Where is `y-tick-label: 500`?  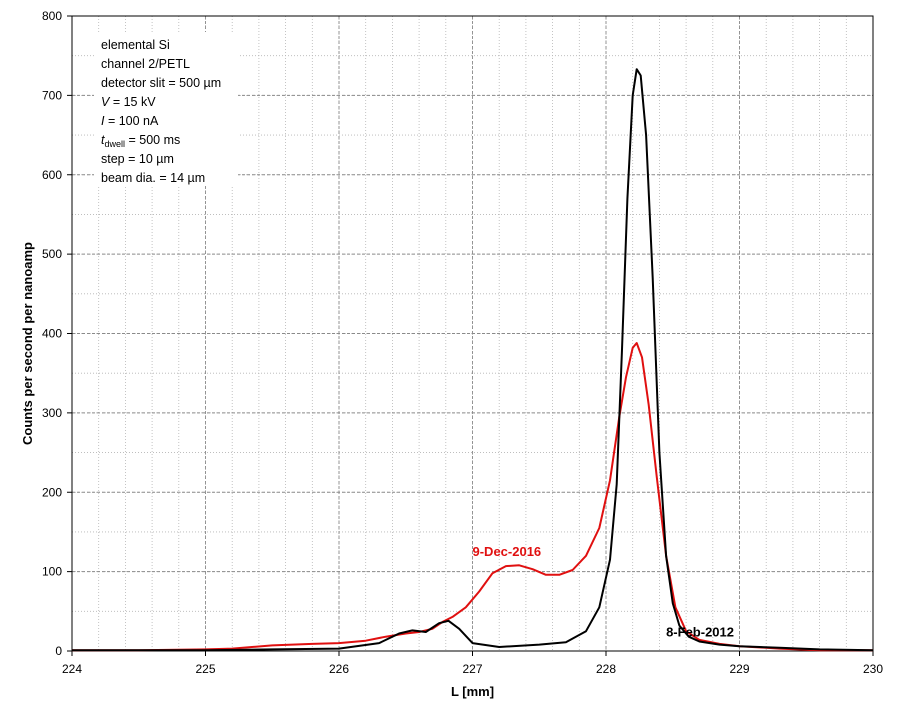 y-tick-label: 500 is located at coordinates (52, 254).